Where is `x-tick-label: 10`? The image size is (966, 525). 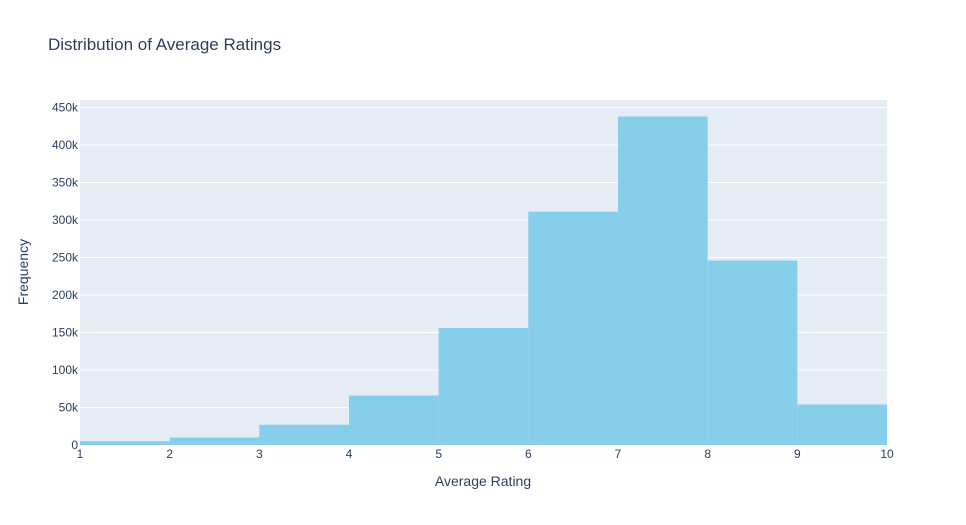 x-tick-label: 10 is located at coordinates (887, 454).